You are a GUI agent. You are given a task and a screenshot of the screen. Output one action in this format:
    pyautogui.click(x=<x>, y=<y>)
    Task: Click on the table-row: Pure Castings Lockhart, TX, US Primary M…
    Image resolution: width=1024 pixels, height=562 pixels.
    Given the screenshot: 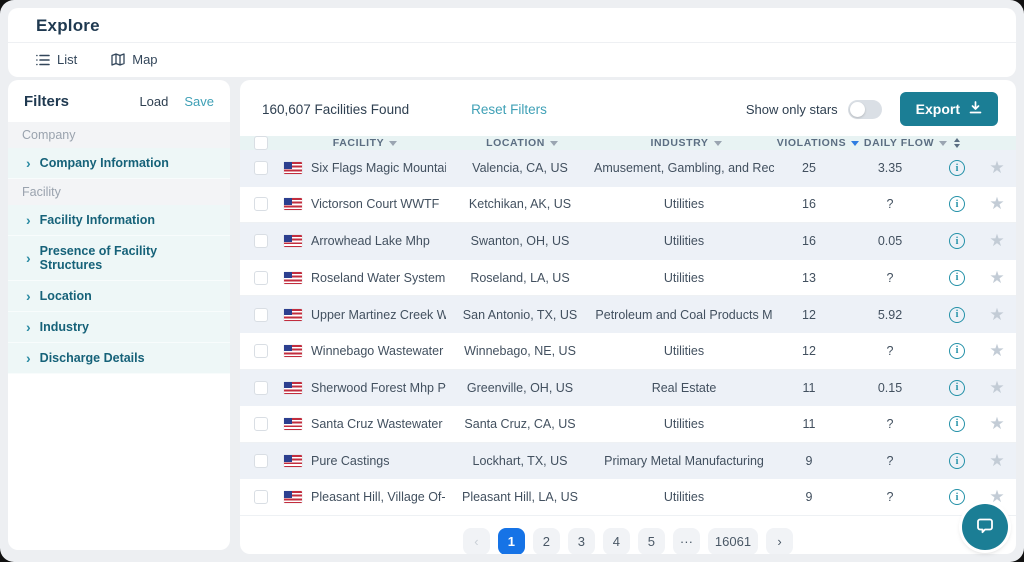 What is the action you would take?
    pyautogui.click(x=628, y=461)
    